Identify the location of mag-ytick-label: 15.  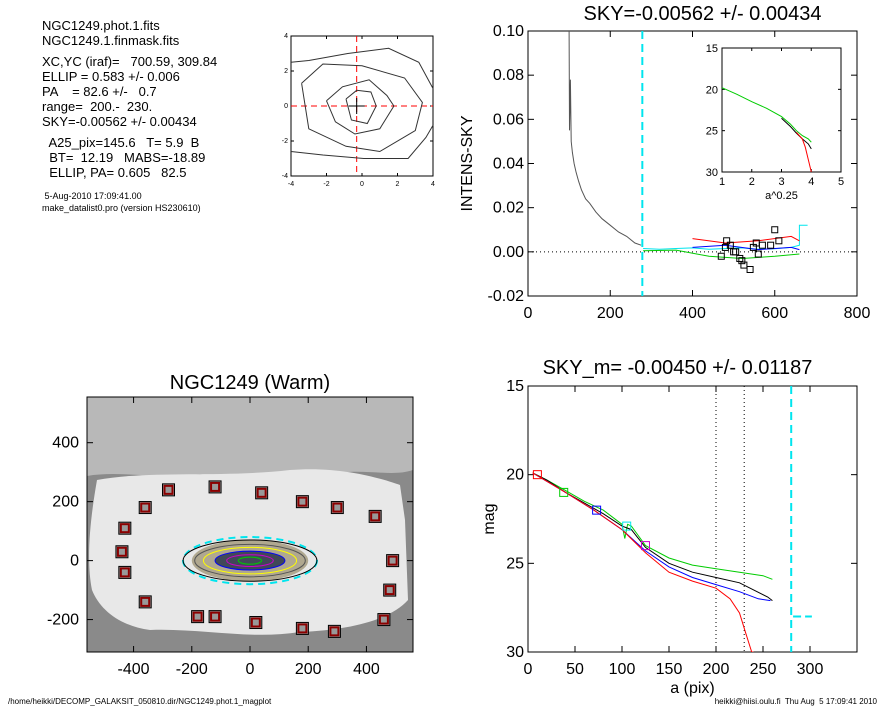
(515, 386).